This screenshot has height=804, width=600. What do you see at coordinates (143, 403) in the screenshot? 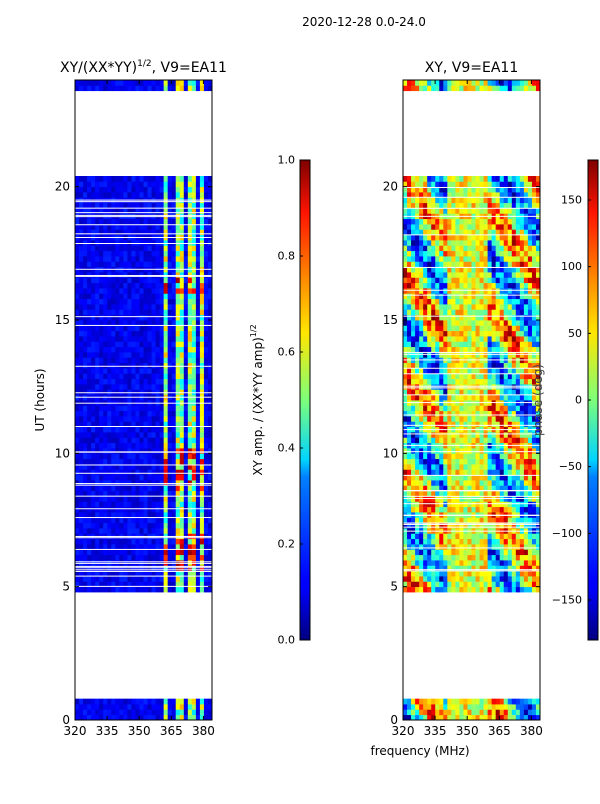
I see `left-flagged-row` at bounding box center [143, 403].